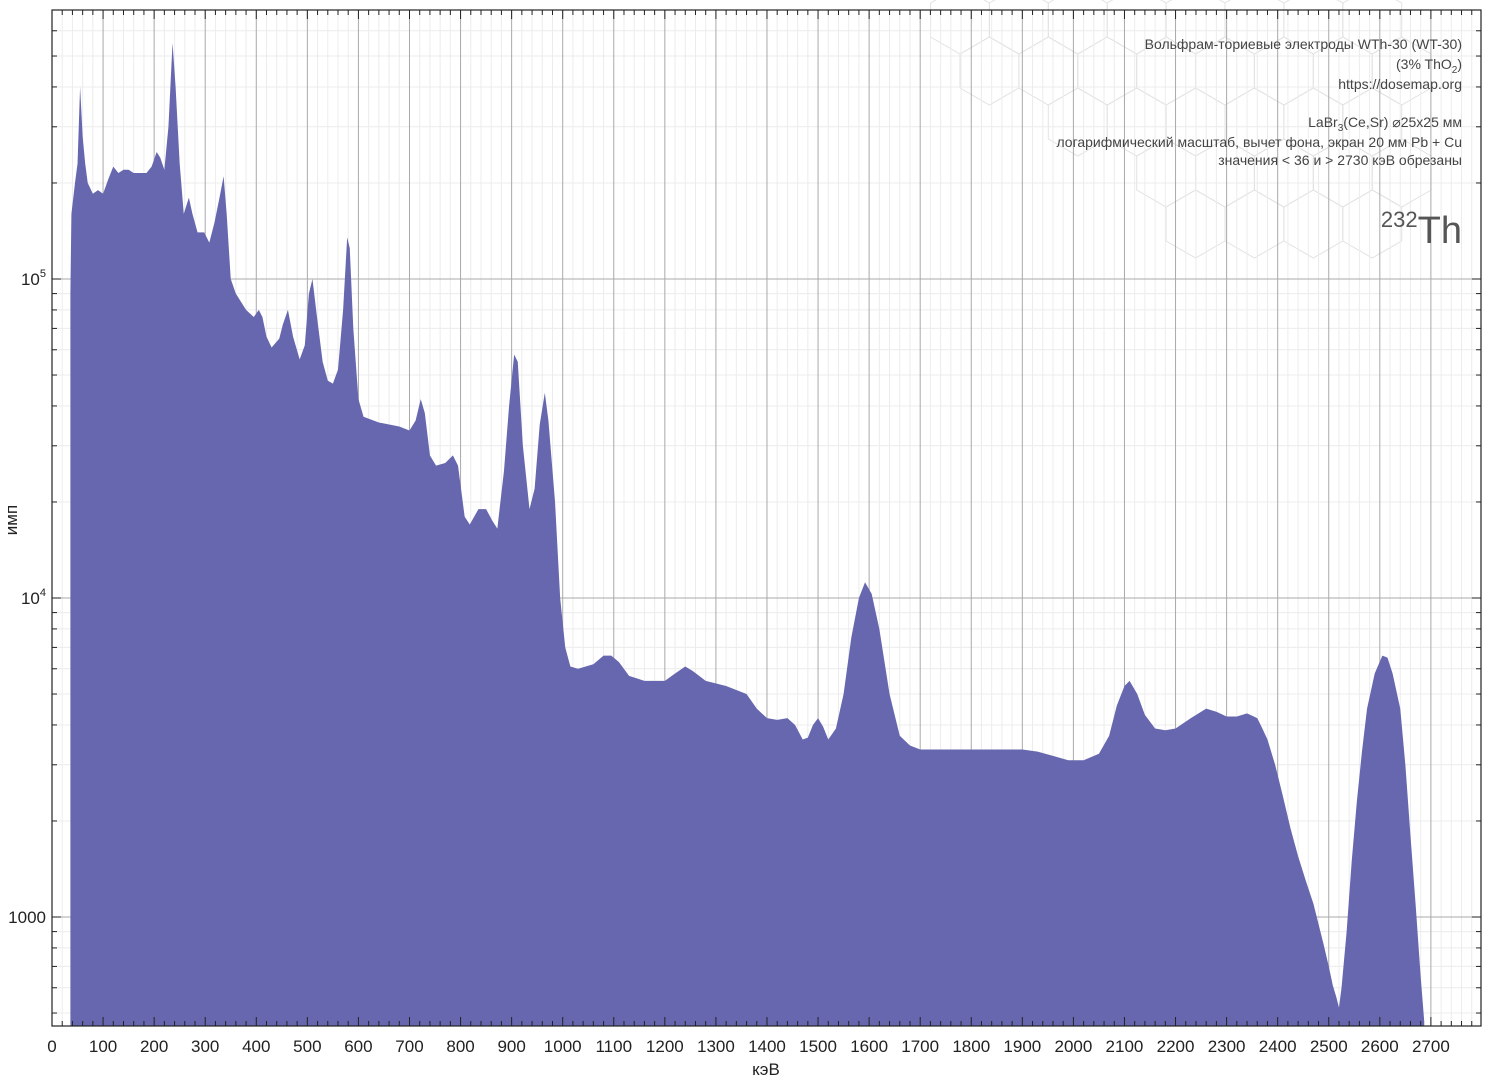  I want to click on info-detector: LaBr3(Ce,Sr) ⌀25x25 мм, so click(1385, 124).